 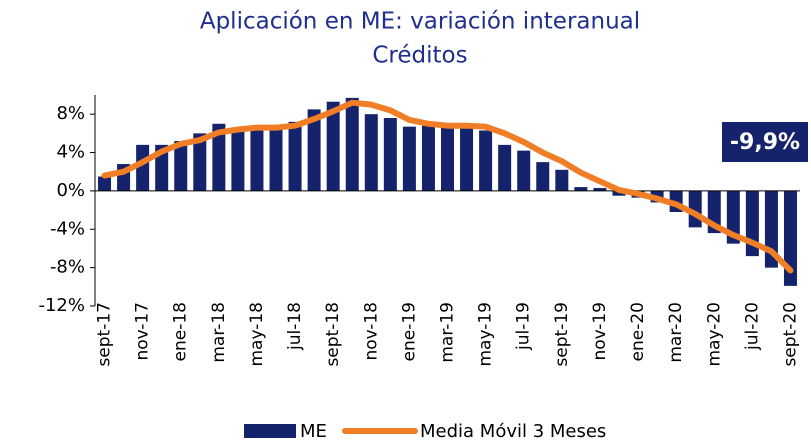 I want to click on x-tick-label: jul-19, so click(x=524, y=326).